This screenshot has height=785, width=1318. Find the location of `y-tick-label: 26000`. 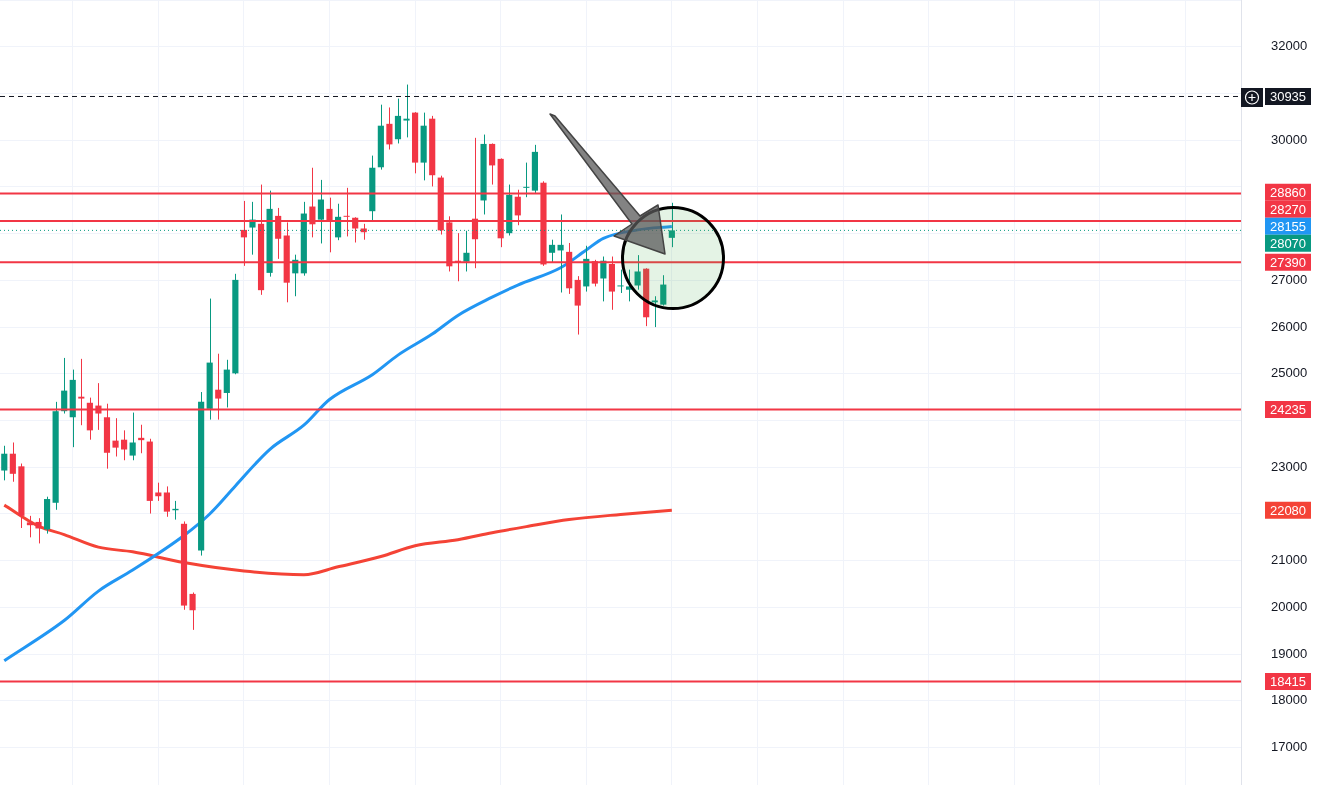

y-tick-label: 26000 is located at coordinates (1289, 326).